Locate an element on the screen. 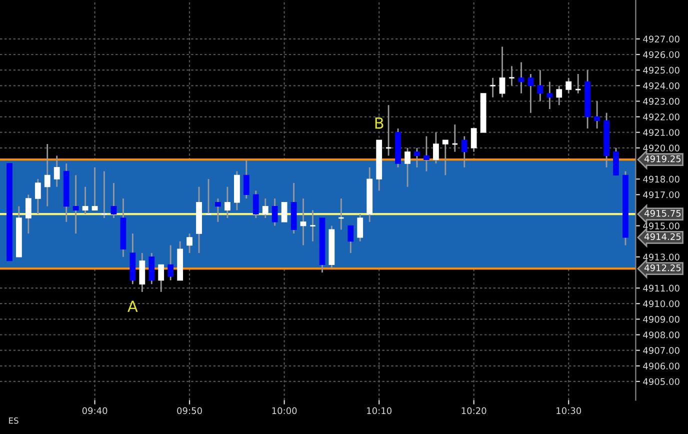  text: ES is located at coordinates (13, 420).